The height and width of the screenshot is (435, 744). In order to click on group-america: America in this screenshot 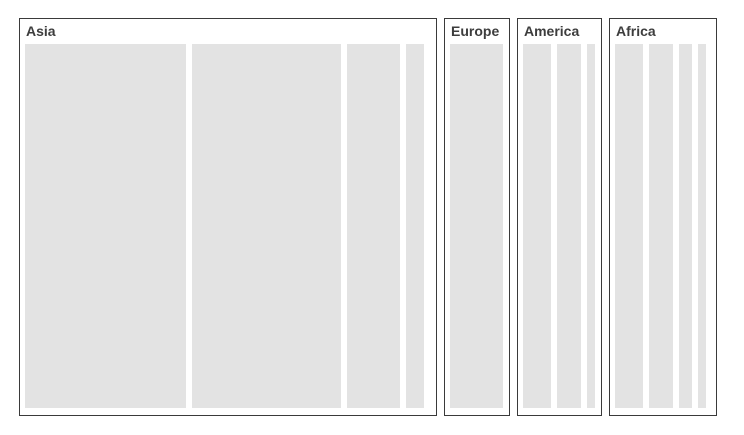, I will do `click(559, 217)`.